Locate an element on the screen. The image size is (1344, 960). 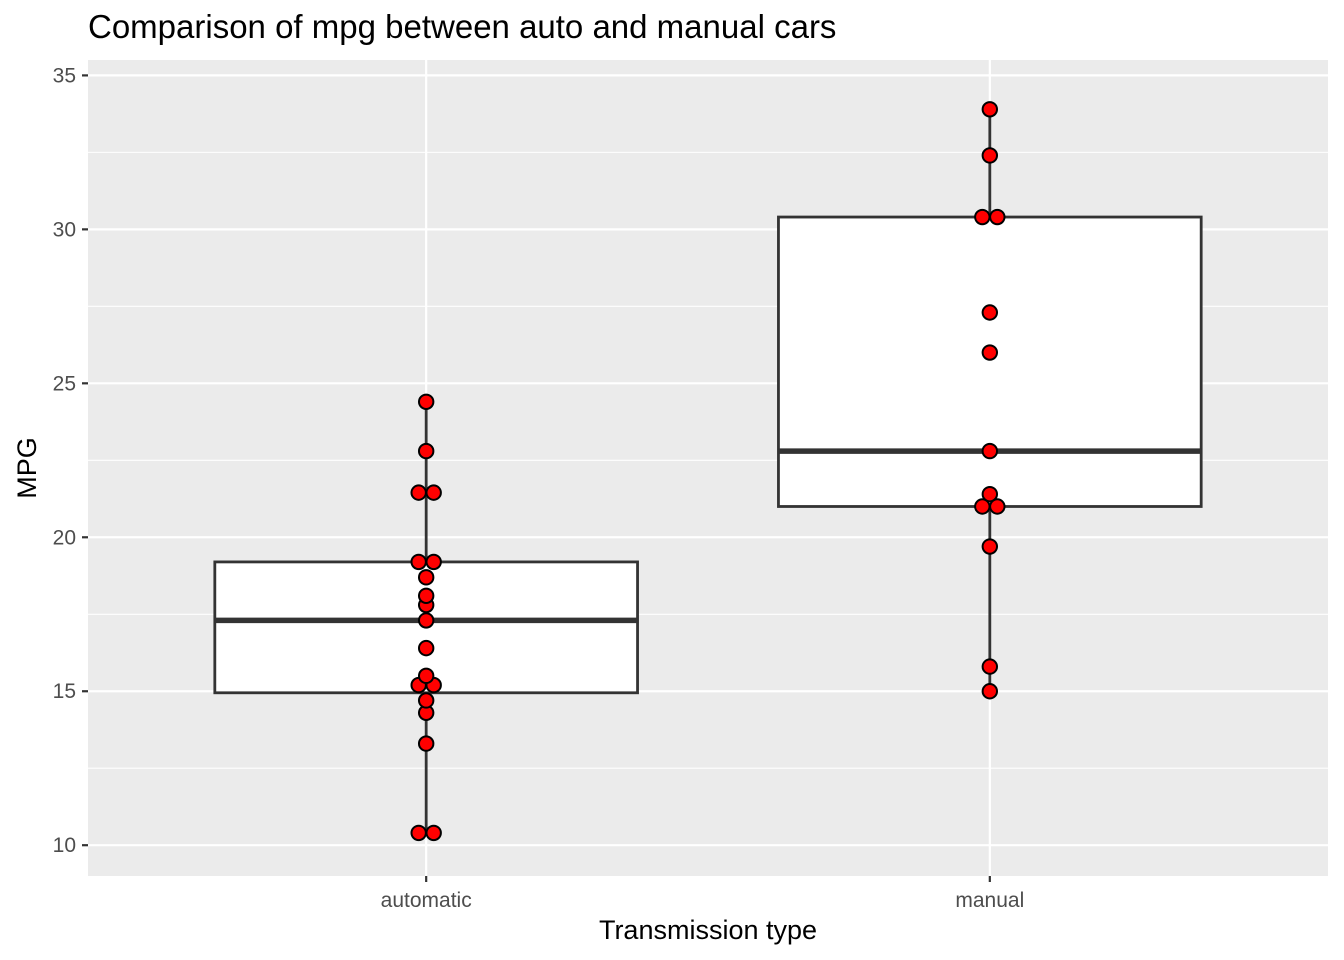
y-tick-label: 10 is located at coordinates (64, 845).